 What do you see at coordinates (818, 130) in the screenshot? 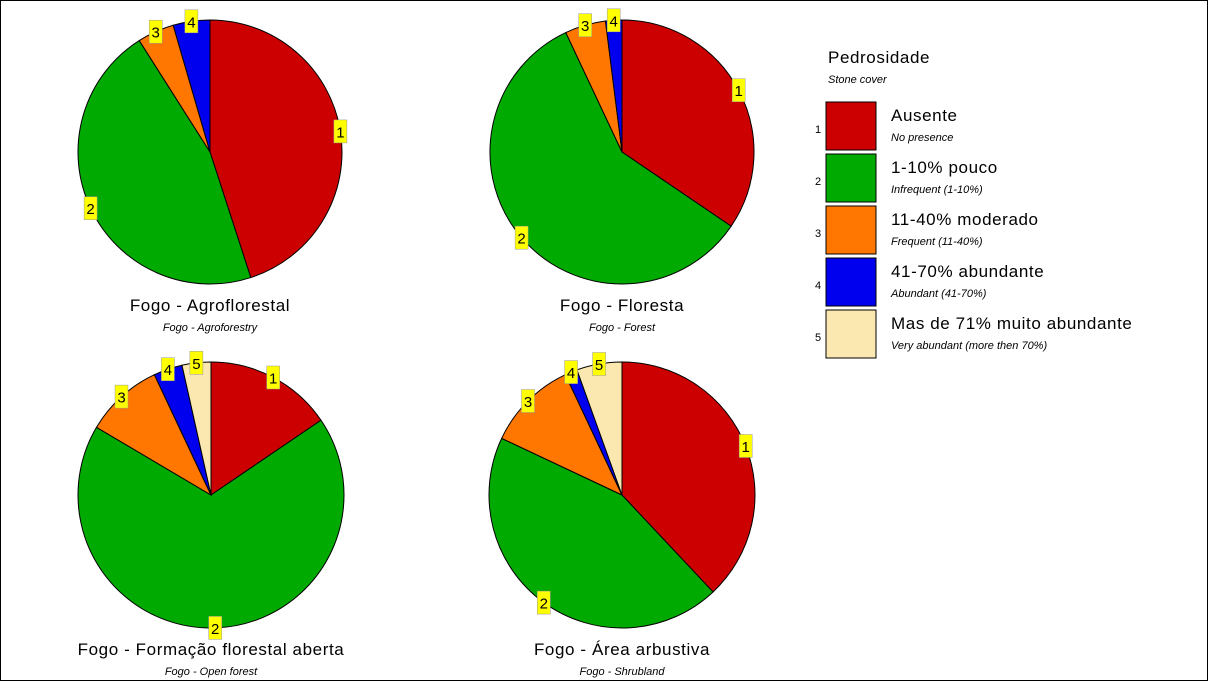
I see `legend-code: 1` at bounding box center [818, 130].